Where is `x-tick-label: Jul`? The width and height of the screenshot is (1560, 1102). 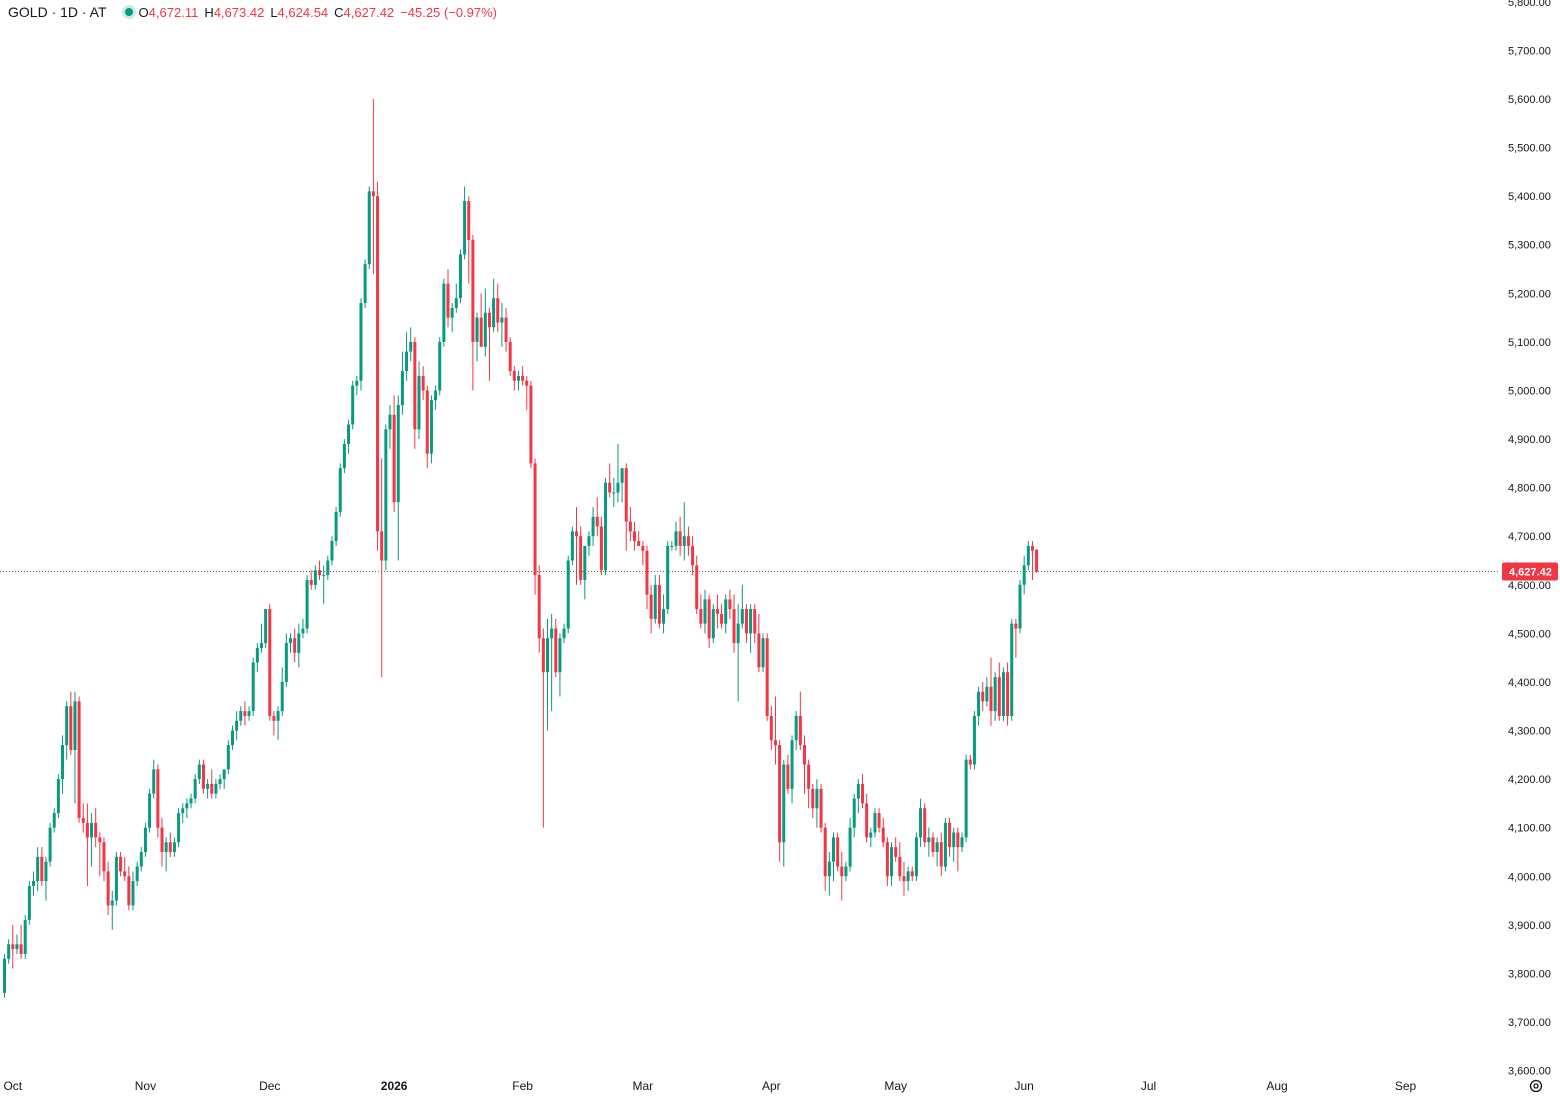
x-tick-label: Jul is located at coordinates (1148, 1086).